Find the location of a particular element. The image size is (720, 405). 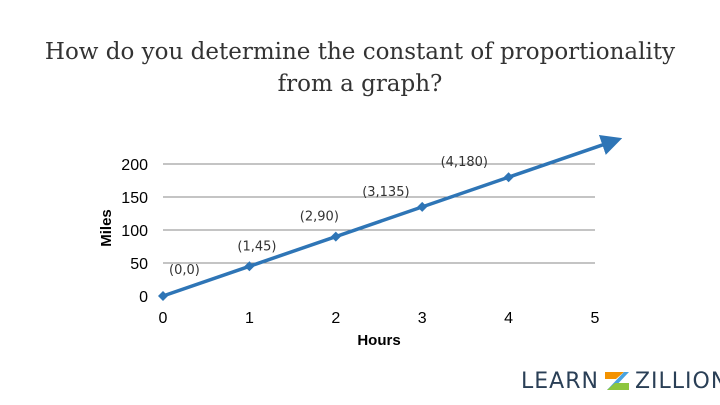

x-tick-label: 1 is located at coordinates (249, 318).